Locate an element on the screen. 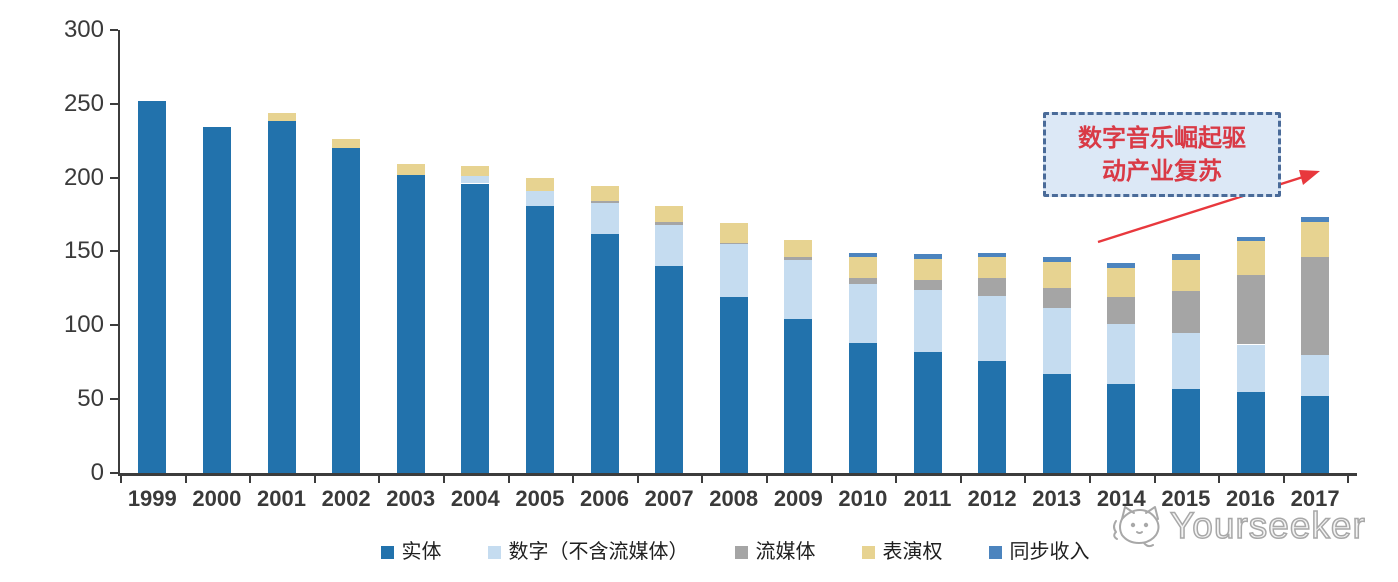 This screenshot has width=1398, height=582. legend-label: 流媒体 is located at coordinates (785, 552).